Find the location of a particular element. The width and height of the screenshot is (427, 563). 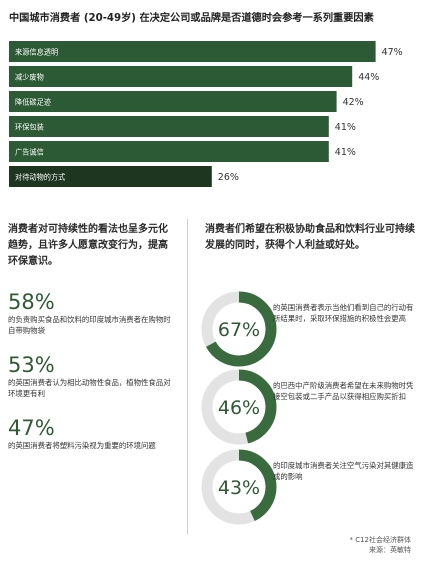

donut-description: 的印度城市消费者关注空气污染对其健康造成的影响 is located at coordinates (343, 471).